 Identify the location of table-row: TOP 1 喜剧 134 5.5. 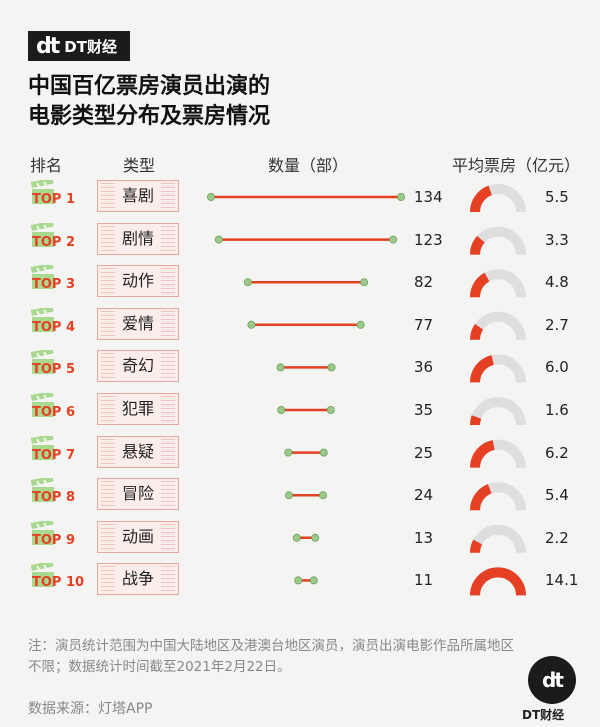
(300, 197).